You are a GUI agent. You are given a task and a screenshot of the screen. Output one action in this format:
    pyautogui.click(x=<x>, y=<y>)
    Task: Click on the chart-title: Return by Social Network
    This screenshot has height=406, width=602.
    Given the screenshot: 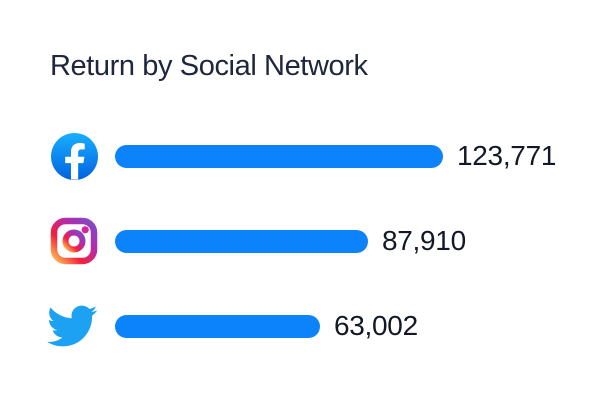 What is the action you would take?
    pyautogui.click(x=209, y=66)
    